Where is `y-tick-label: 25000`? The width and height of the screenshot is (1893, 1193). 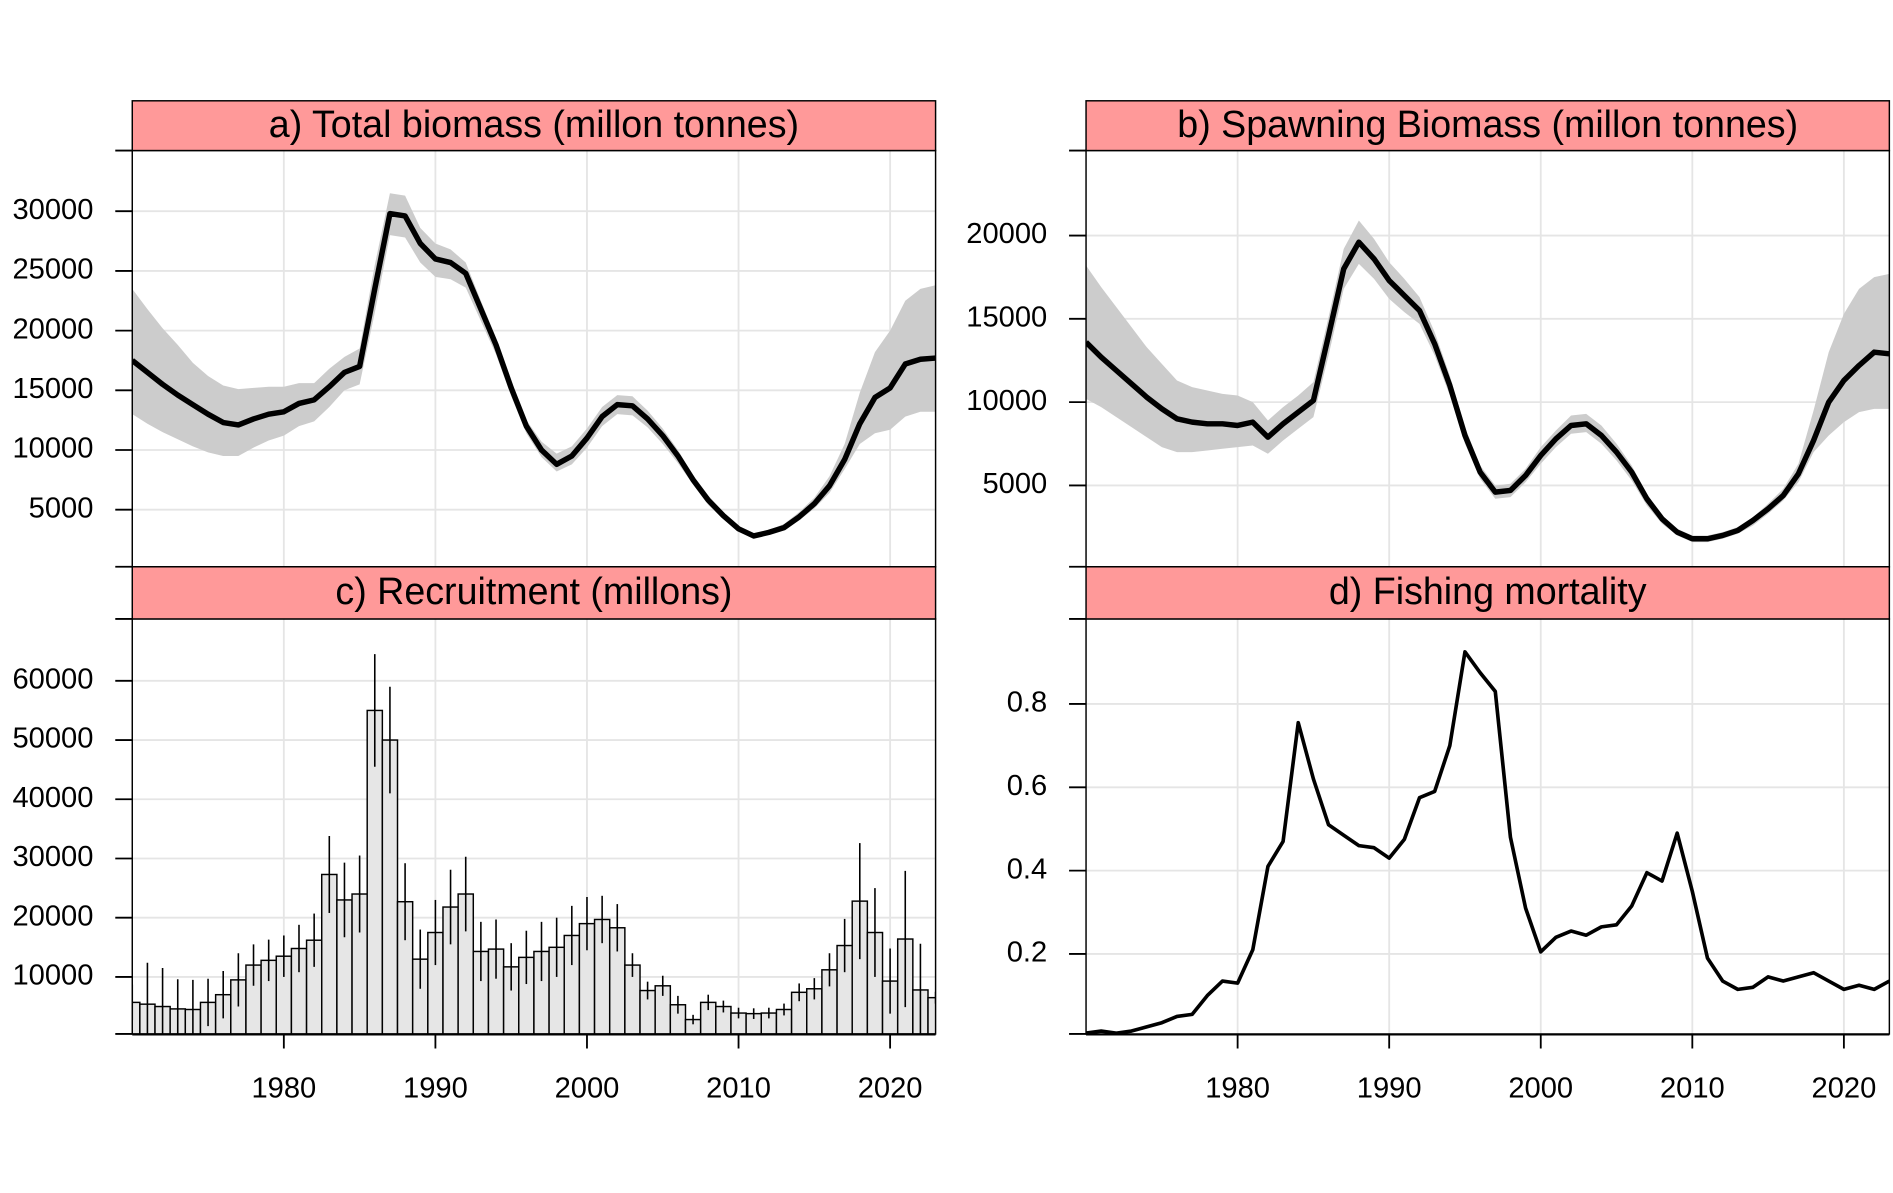
y-tick-label: 25000 is located at coordinates (52, 270).